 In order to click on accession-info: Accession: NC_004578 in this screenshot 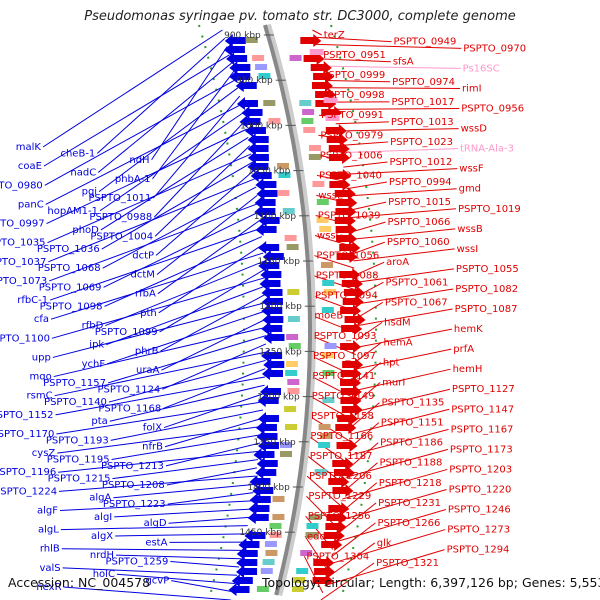, I will do `click(79, 582)`.